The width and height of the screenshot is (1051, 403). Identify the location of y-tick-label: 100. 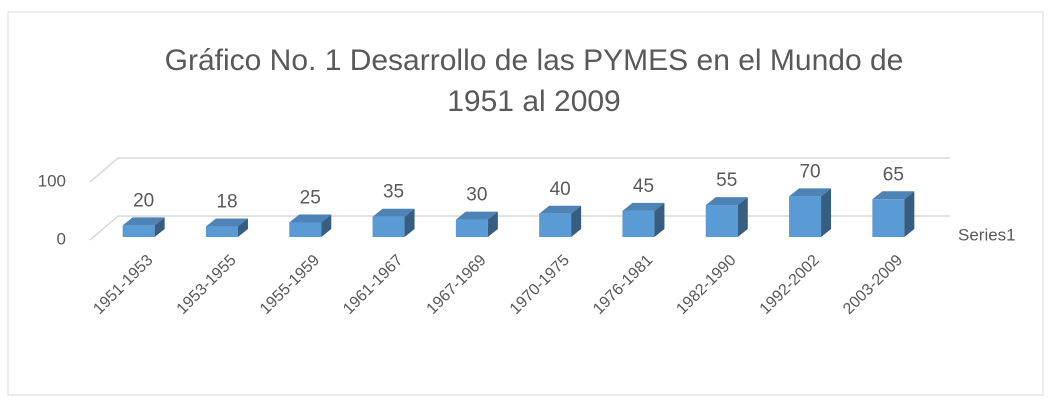
(52, 180).